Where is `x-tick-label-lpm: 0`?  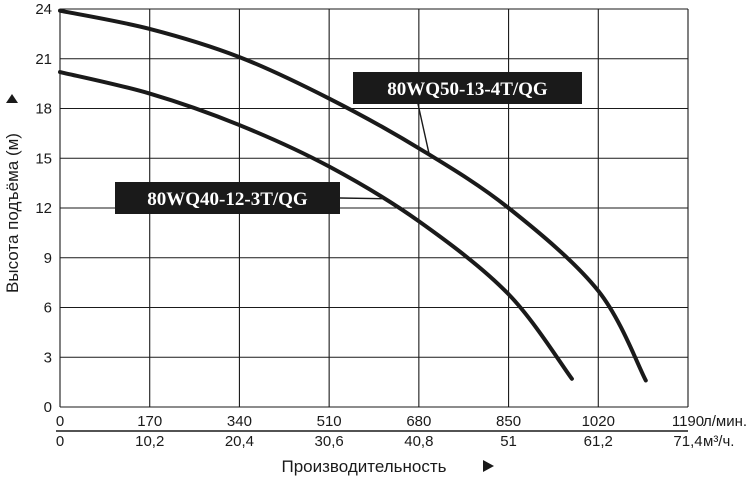 x-tick-label-lpm: 0 is located at coordinates (60, 421).